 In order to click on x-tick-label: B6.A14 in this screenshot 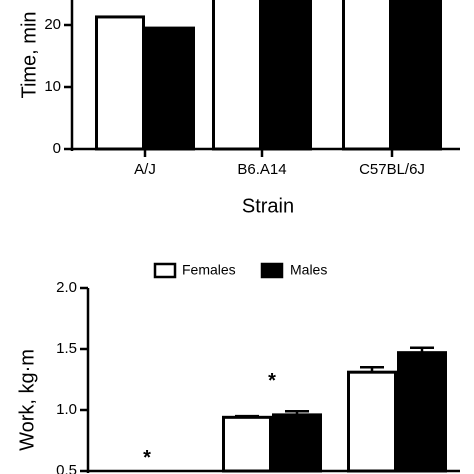, I will do `click(261, 169)`.